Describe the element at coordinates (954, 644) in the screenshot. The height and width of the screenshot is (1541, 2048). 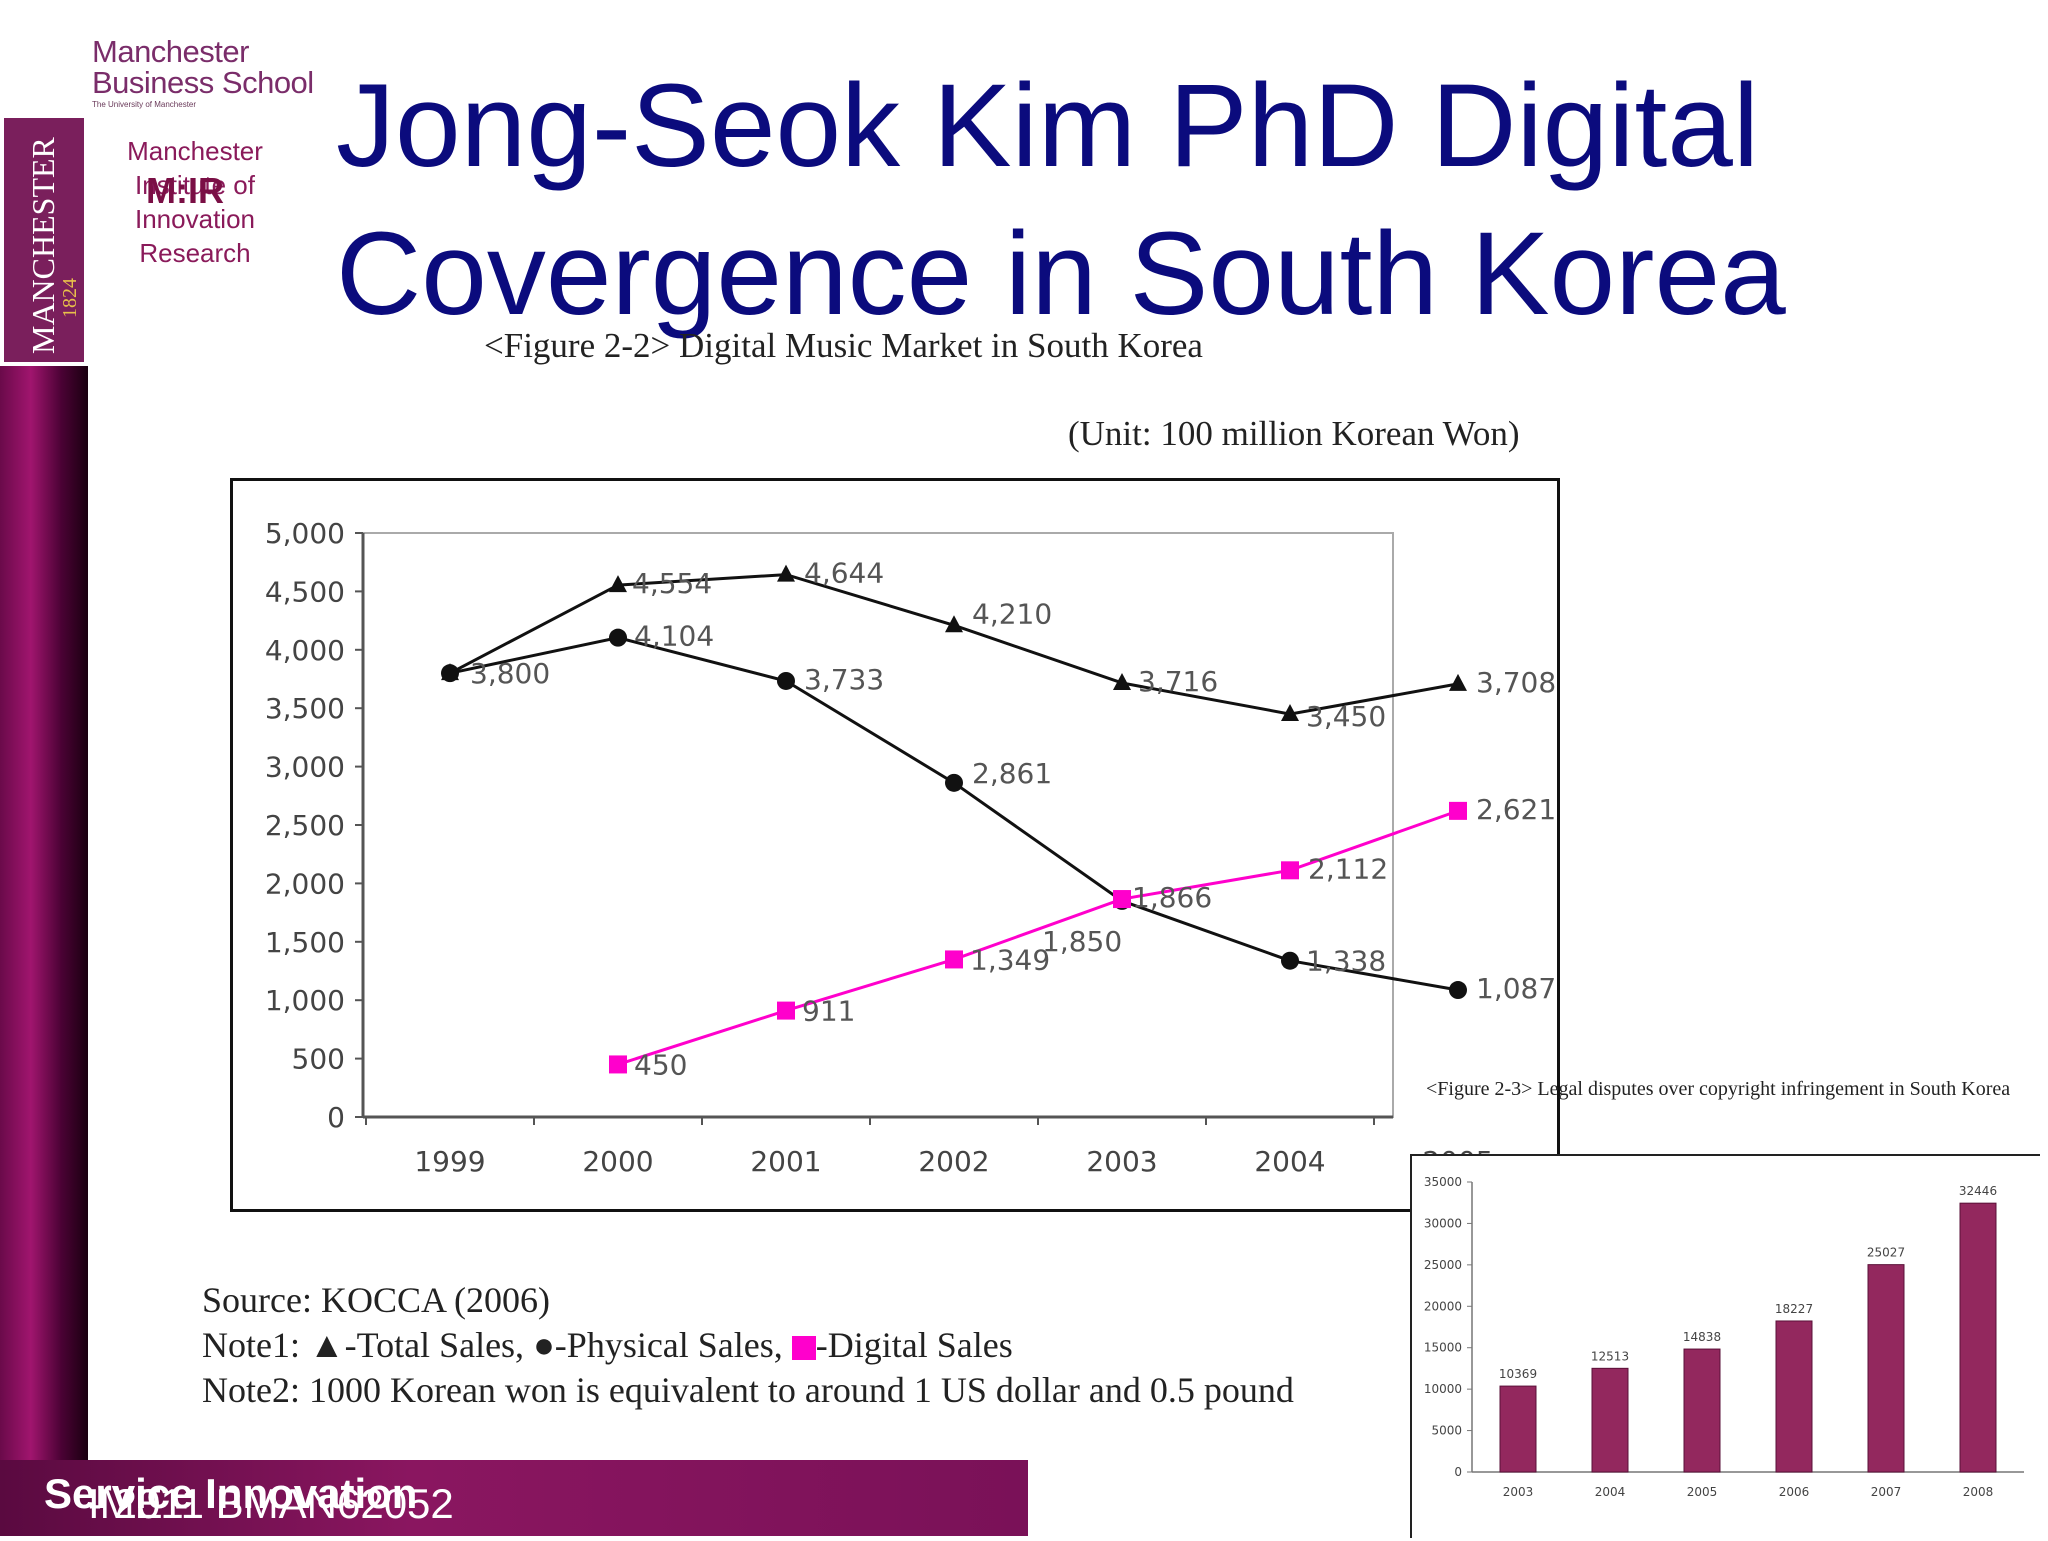
I see `series-line-total` at that location.